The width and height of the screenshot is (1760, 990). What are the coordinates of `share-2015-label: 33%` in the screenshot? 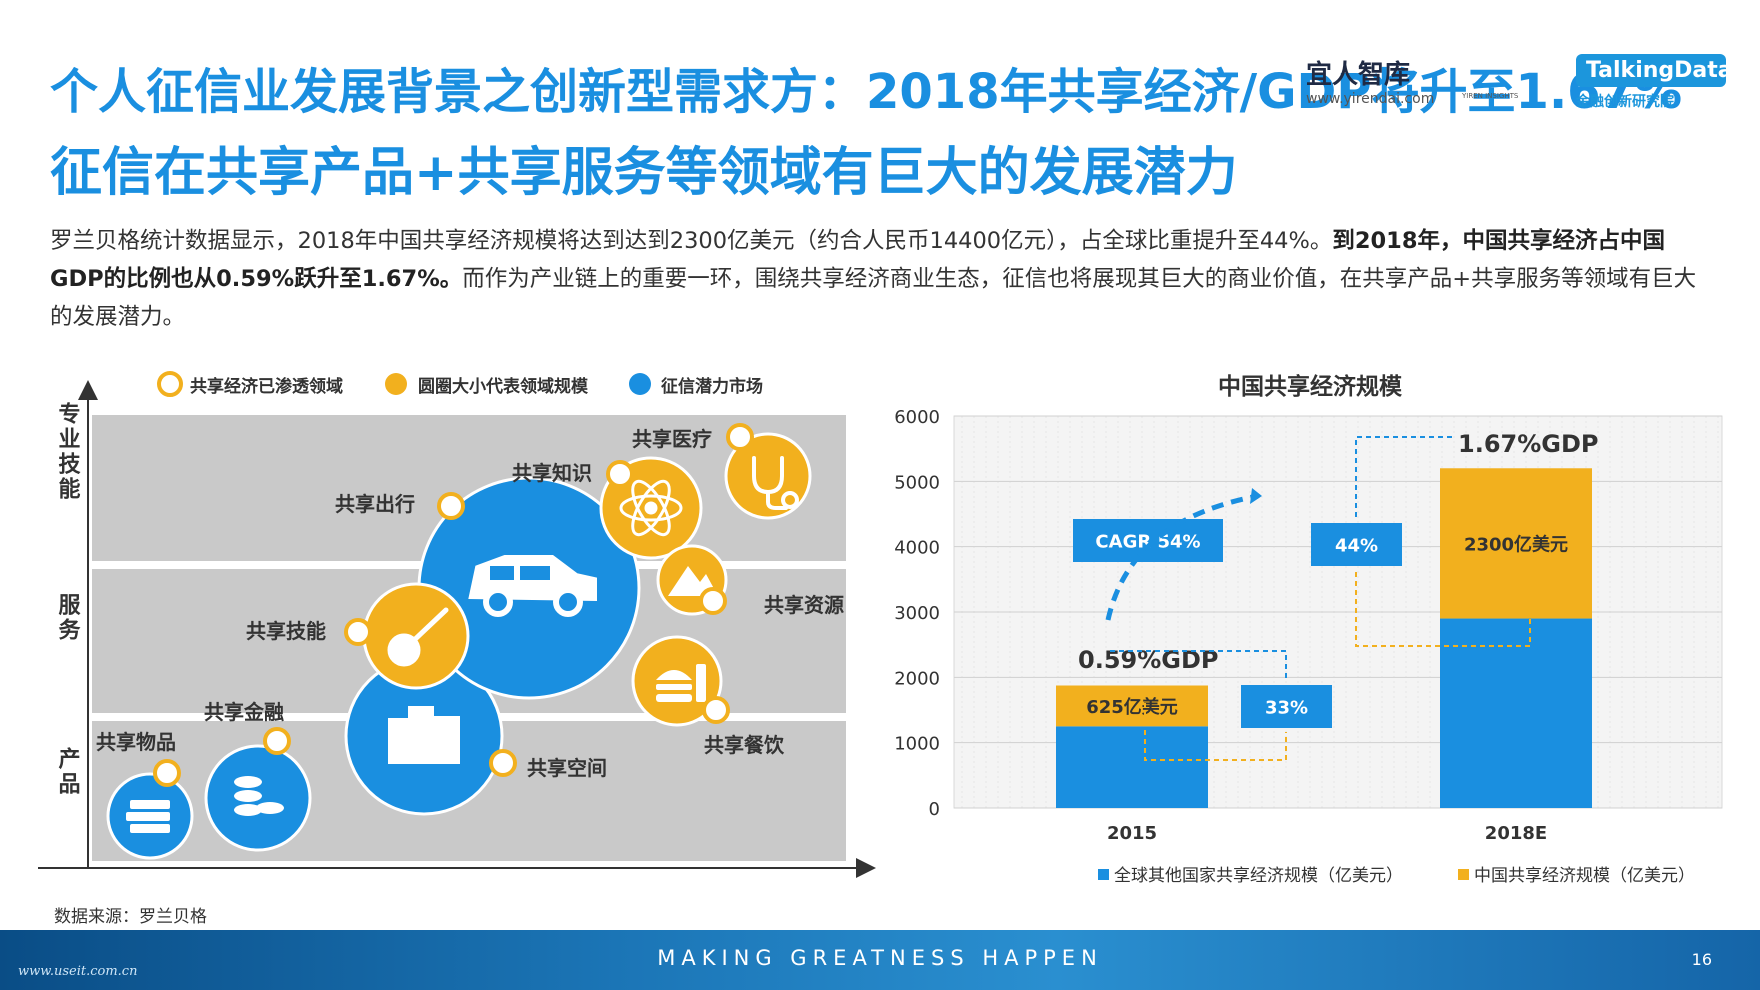 It's located at (1286, 708).